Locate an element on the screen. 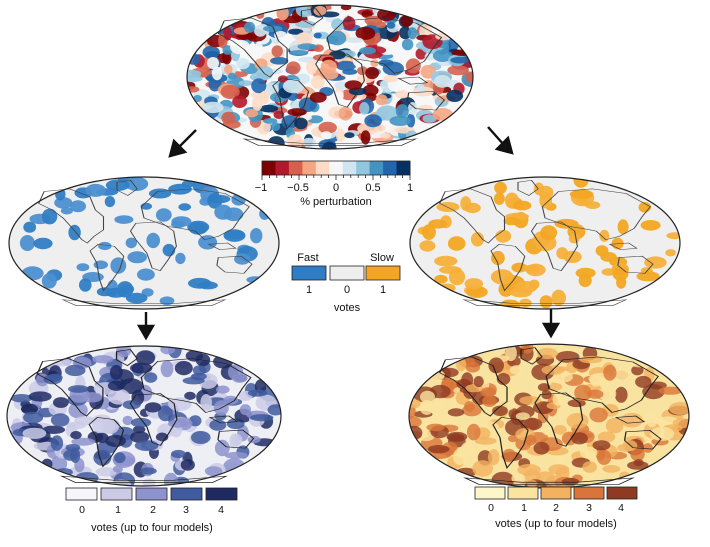  slow-votes-sum-map is located at coordinates (547, 419).